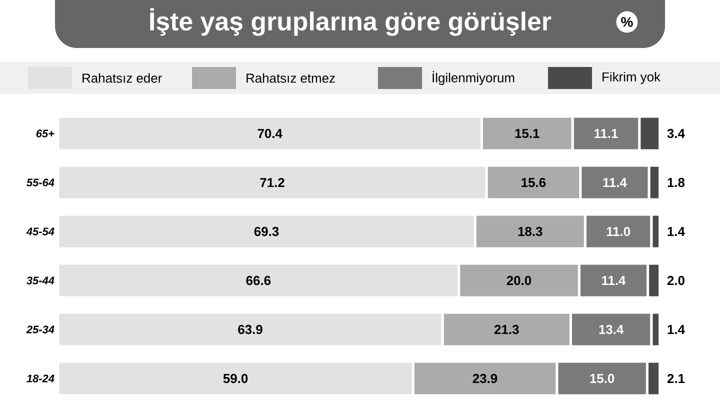  Describe the element at coordinates (250, 329) in the screenshot. I see `data-label: 63.9` at that location.